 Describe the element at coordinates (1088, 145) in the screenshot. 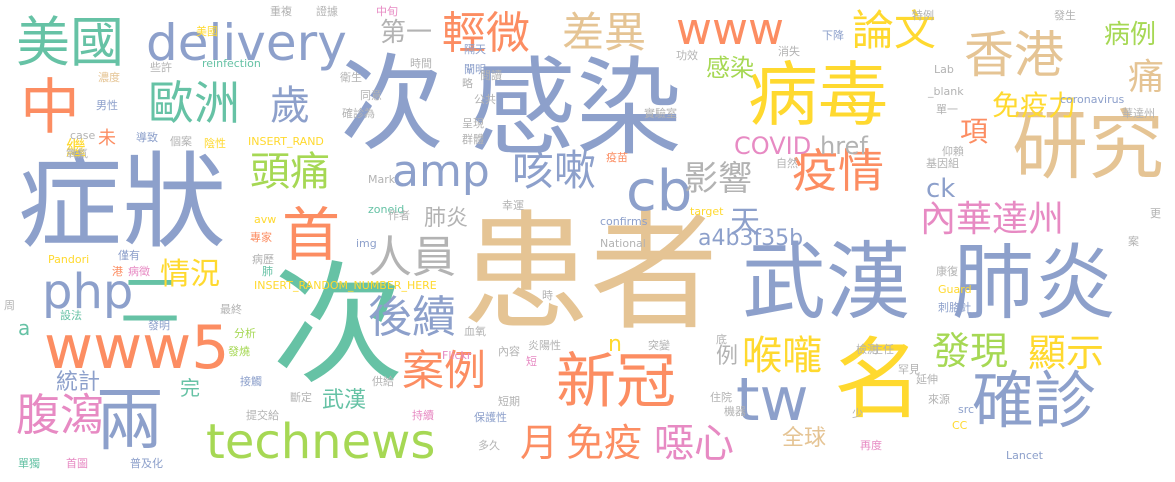

I see `word-cloud-term: 研究` at that location.